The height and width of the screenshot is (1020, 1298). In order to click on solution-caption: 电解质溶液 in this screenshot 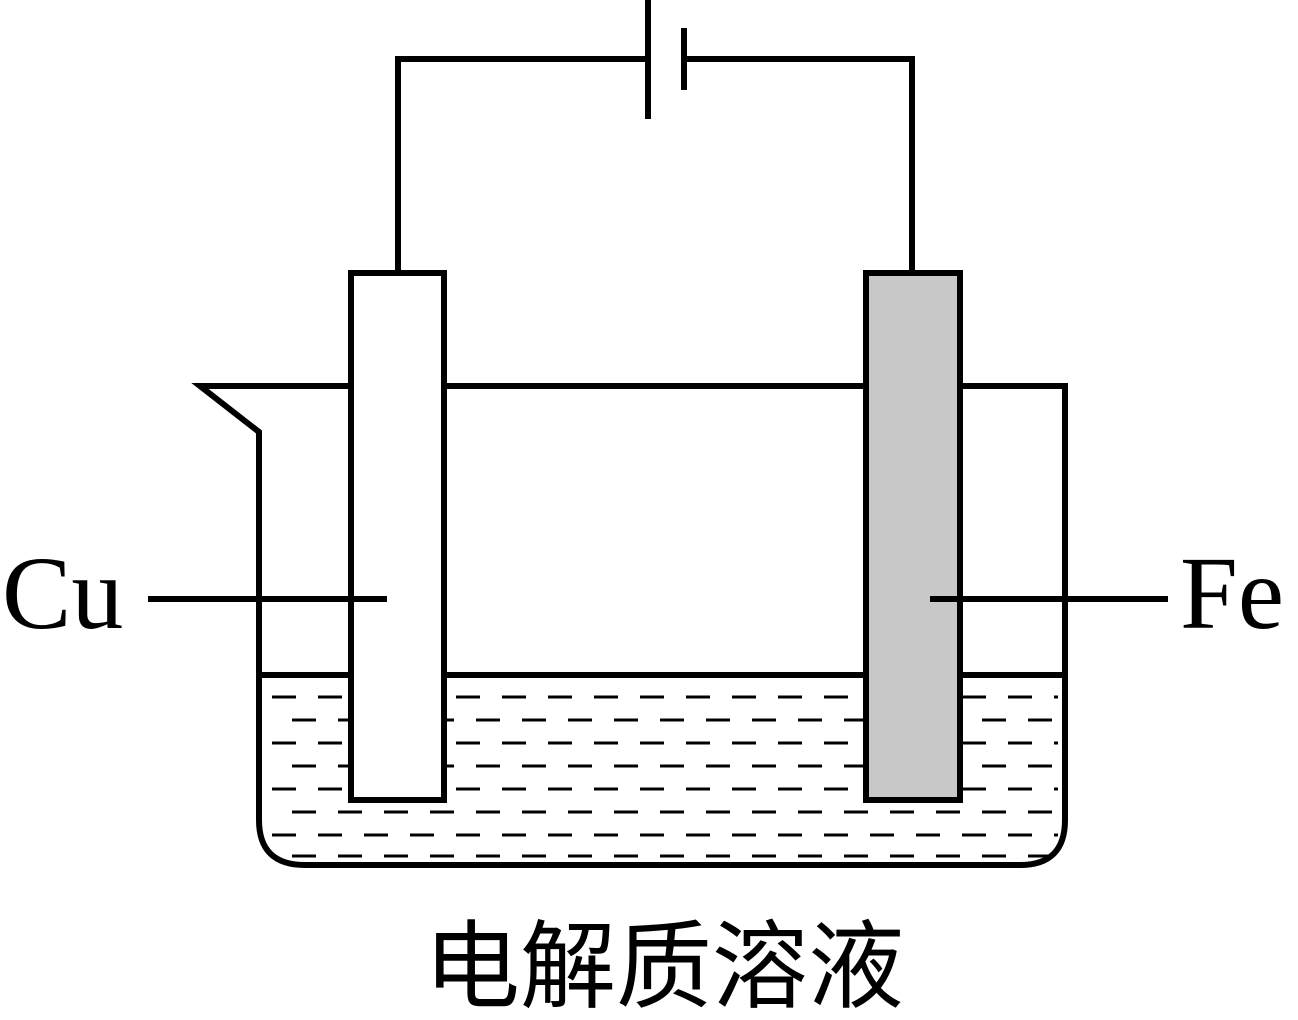, I will do `click(664, 965)`.